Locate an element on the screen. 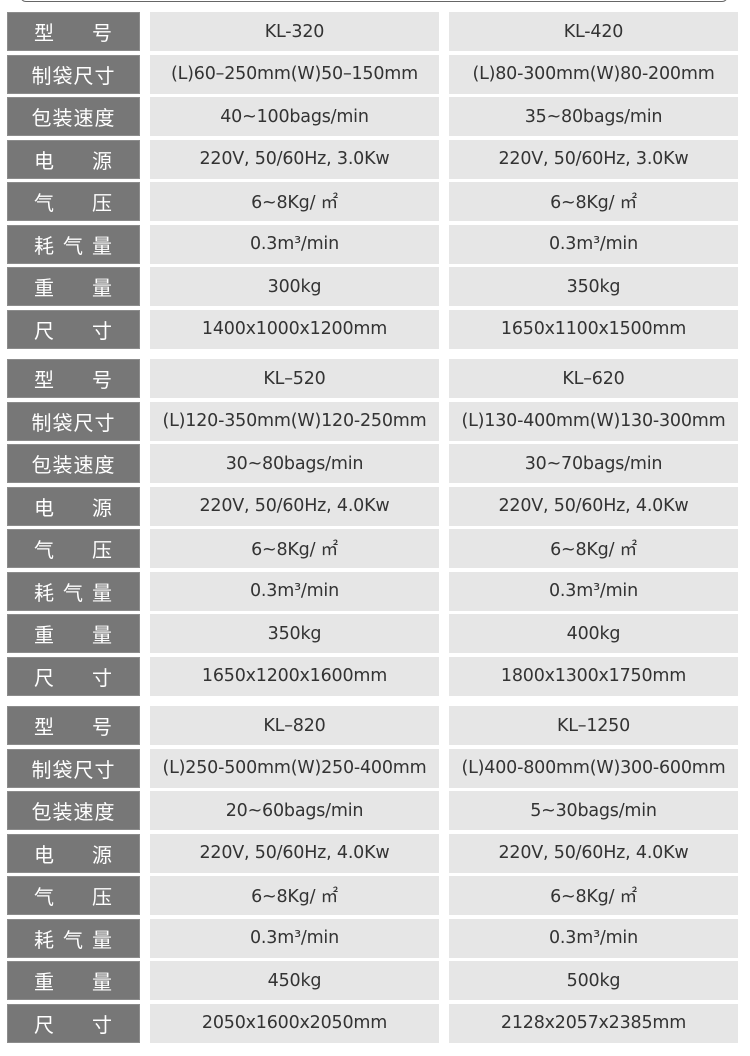  top-frame is located at coordinates (374, 1).